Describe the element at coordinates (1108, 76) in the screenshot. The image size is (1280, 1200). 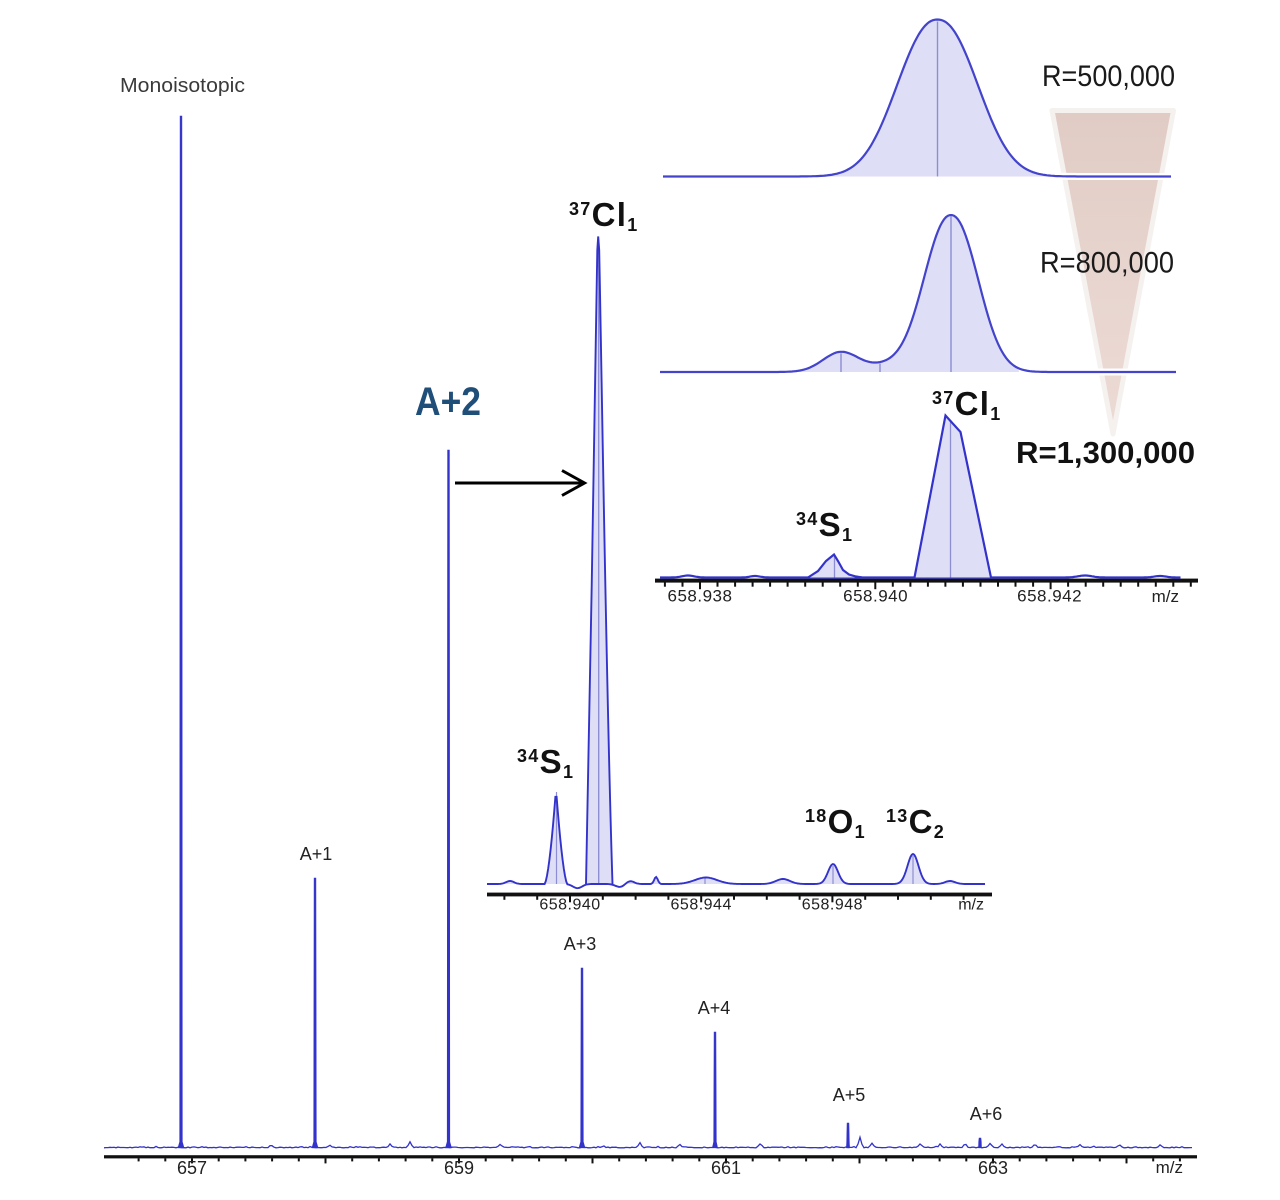
I see `svg-text: R=500,000` at that location.